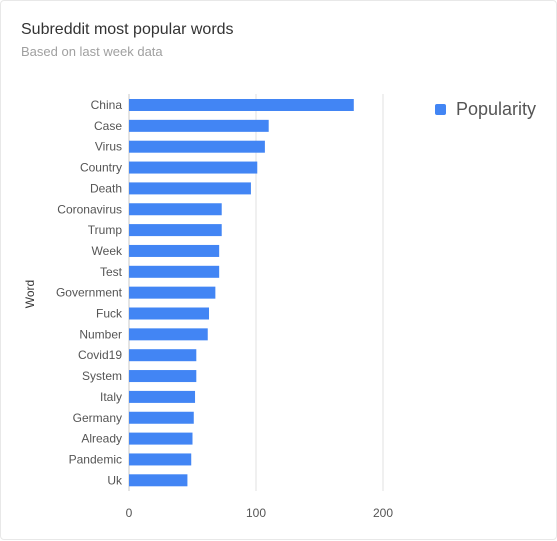 This screenshot has height=541, width=557. I want to click on category-label: Virus, so click(108, 147).